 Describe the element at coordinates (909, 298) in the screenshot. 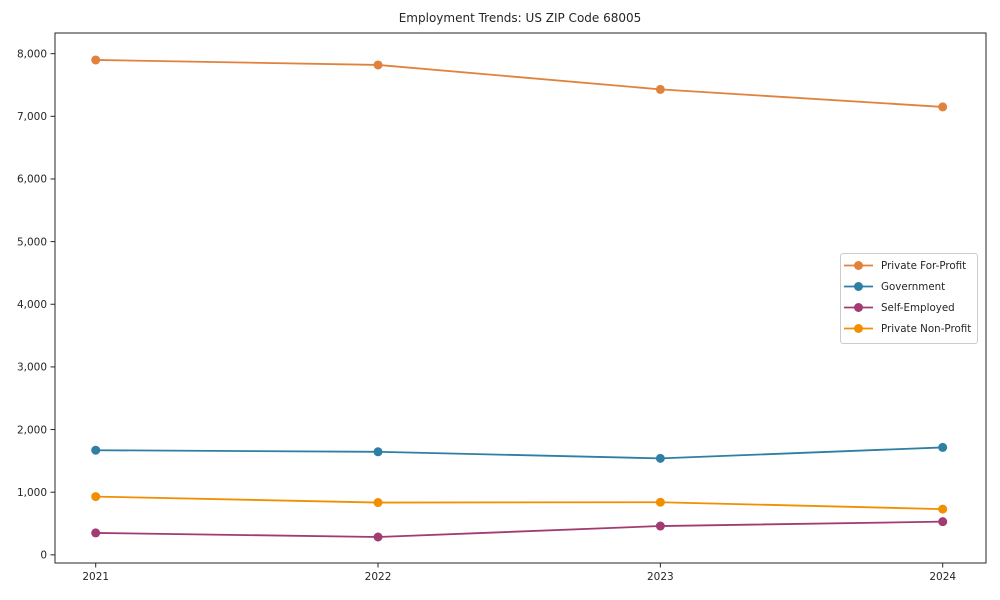

I see `legend-box` at that location.